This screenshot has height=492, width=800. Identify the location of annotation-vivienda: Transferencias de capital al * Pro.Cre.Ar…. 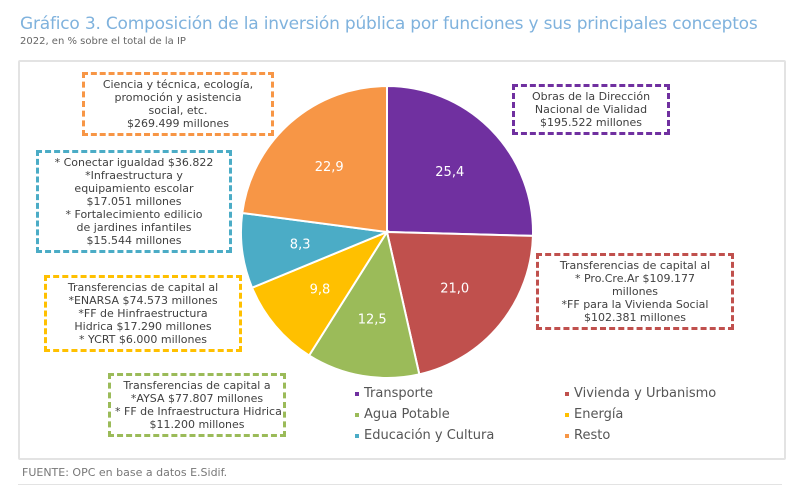
(635, 291).